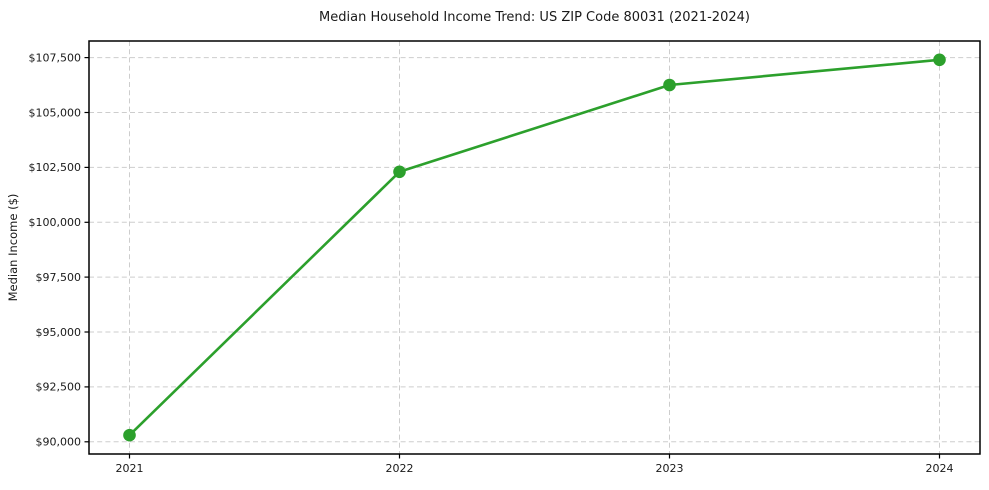 This screenshot has width=989, height=490. Describe the element at coordinates (939, 60) in the screenshot. I see `data-point-2024` at that location.